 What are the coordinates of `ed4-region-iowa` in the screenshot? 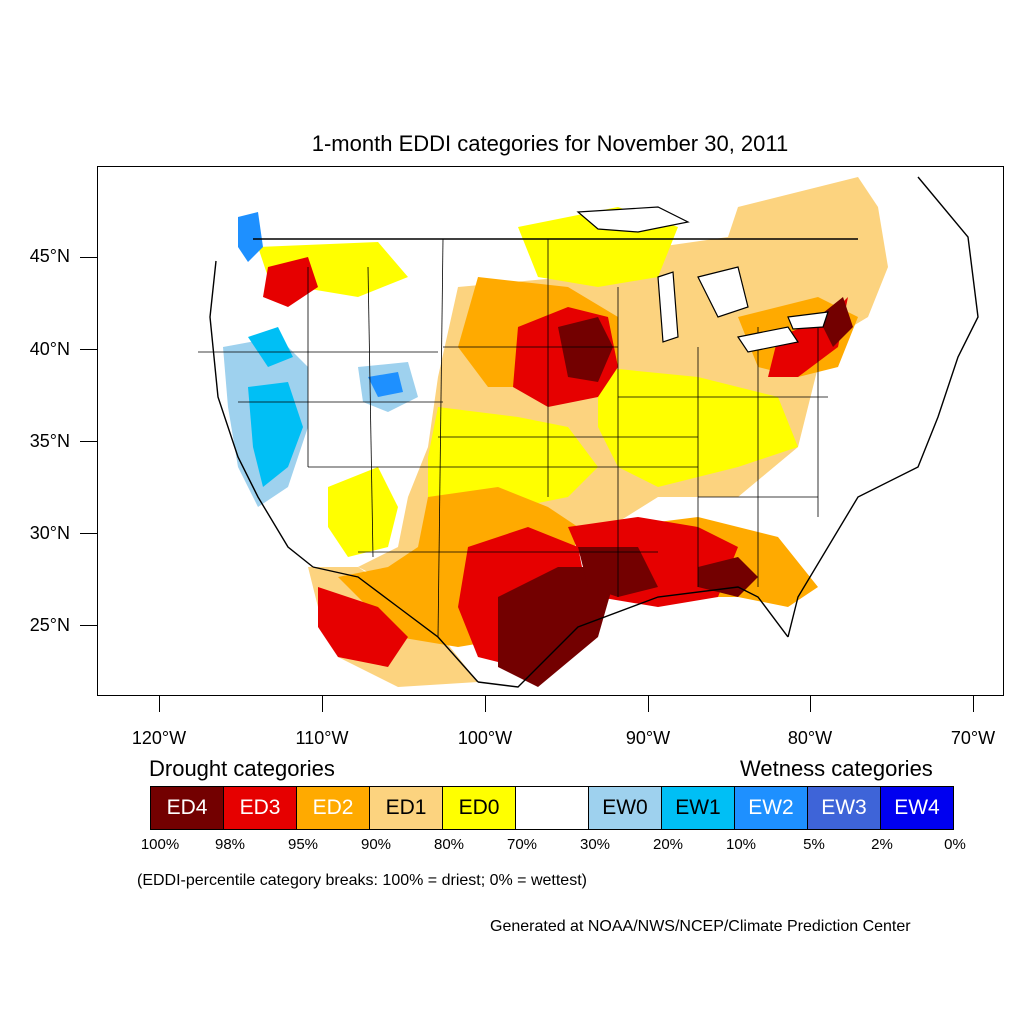 It's located at (585, 349).